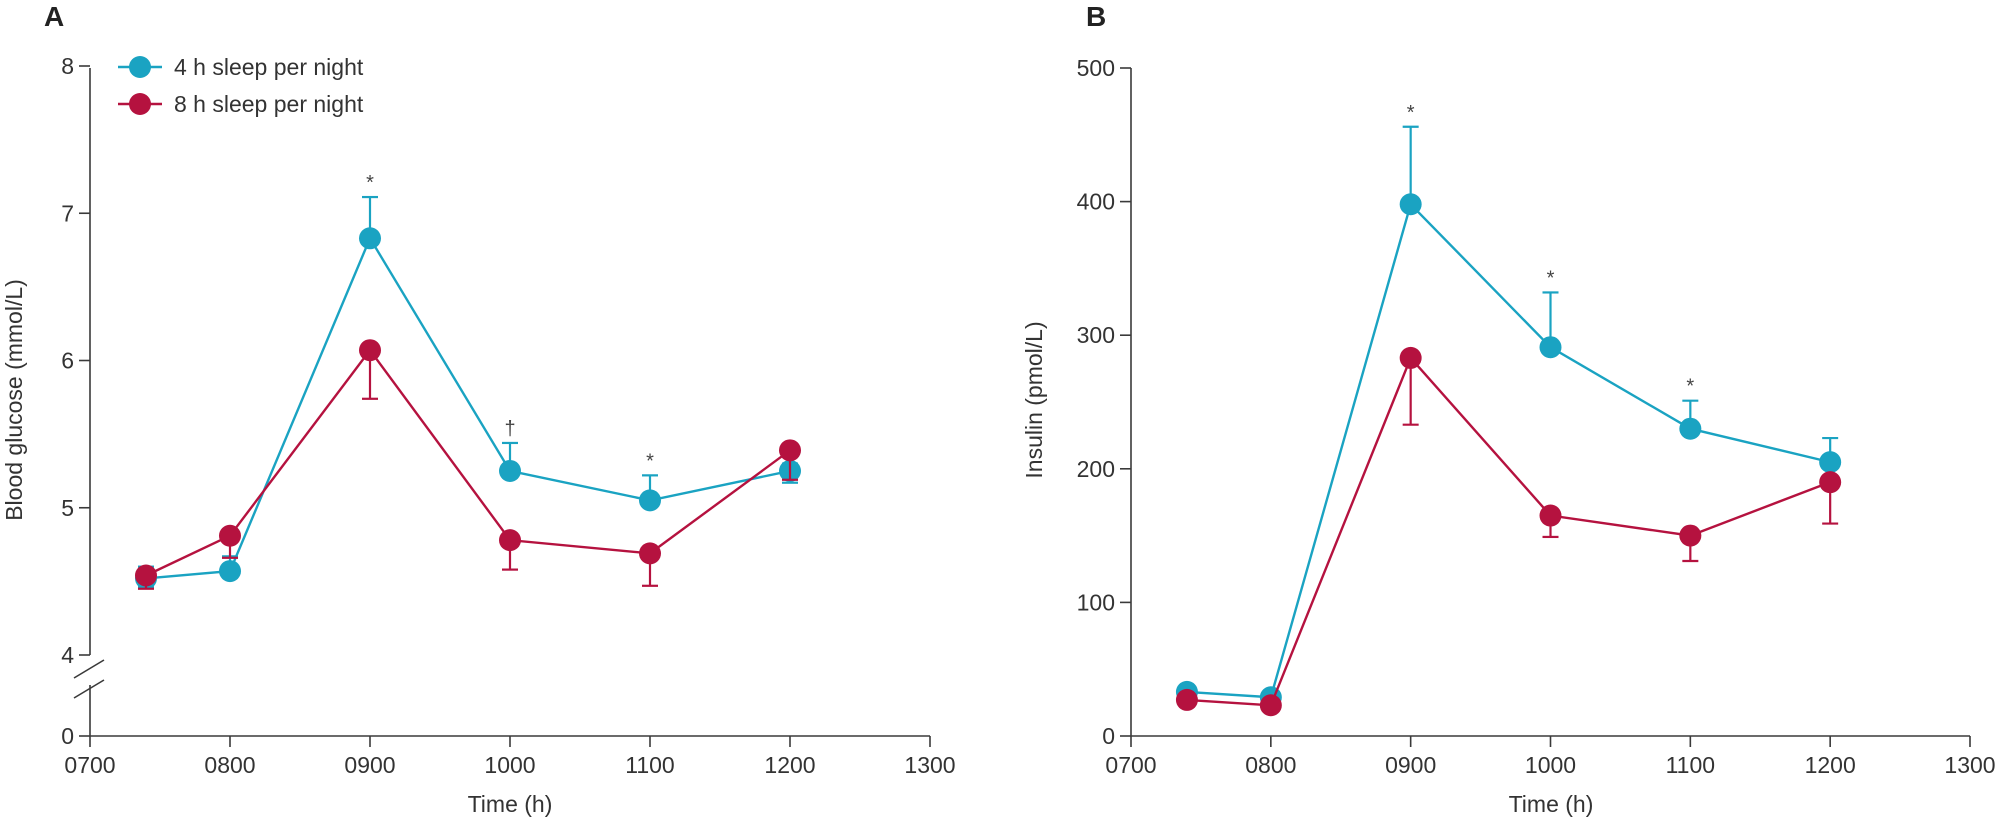  I want to click on y-tick-label: 100, so click(1096, 602).